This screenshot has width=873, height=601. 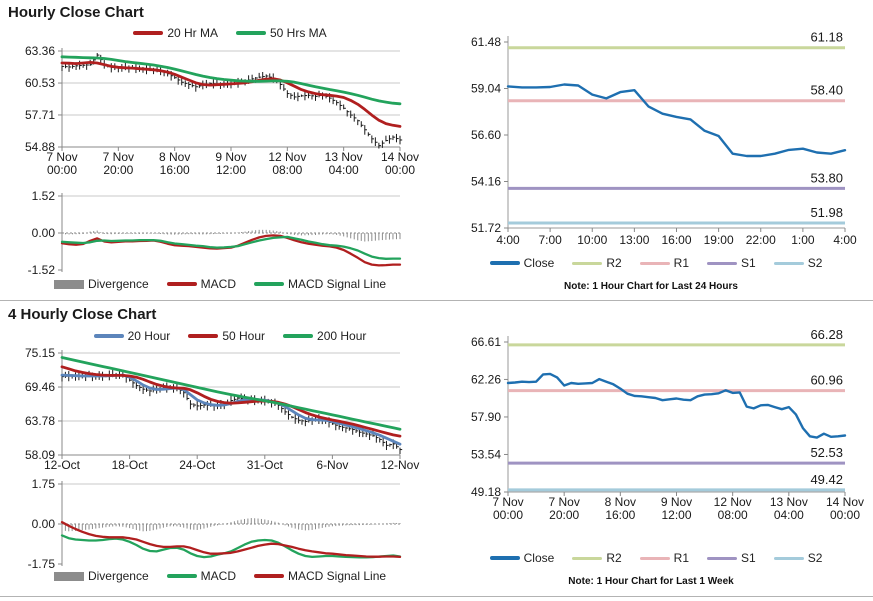 I want to click on s1-line-swatch, so click(x=722, y=263).